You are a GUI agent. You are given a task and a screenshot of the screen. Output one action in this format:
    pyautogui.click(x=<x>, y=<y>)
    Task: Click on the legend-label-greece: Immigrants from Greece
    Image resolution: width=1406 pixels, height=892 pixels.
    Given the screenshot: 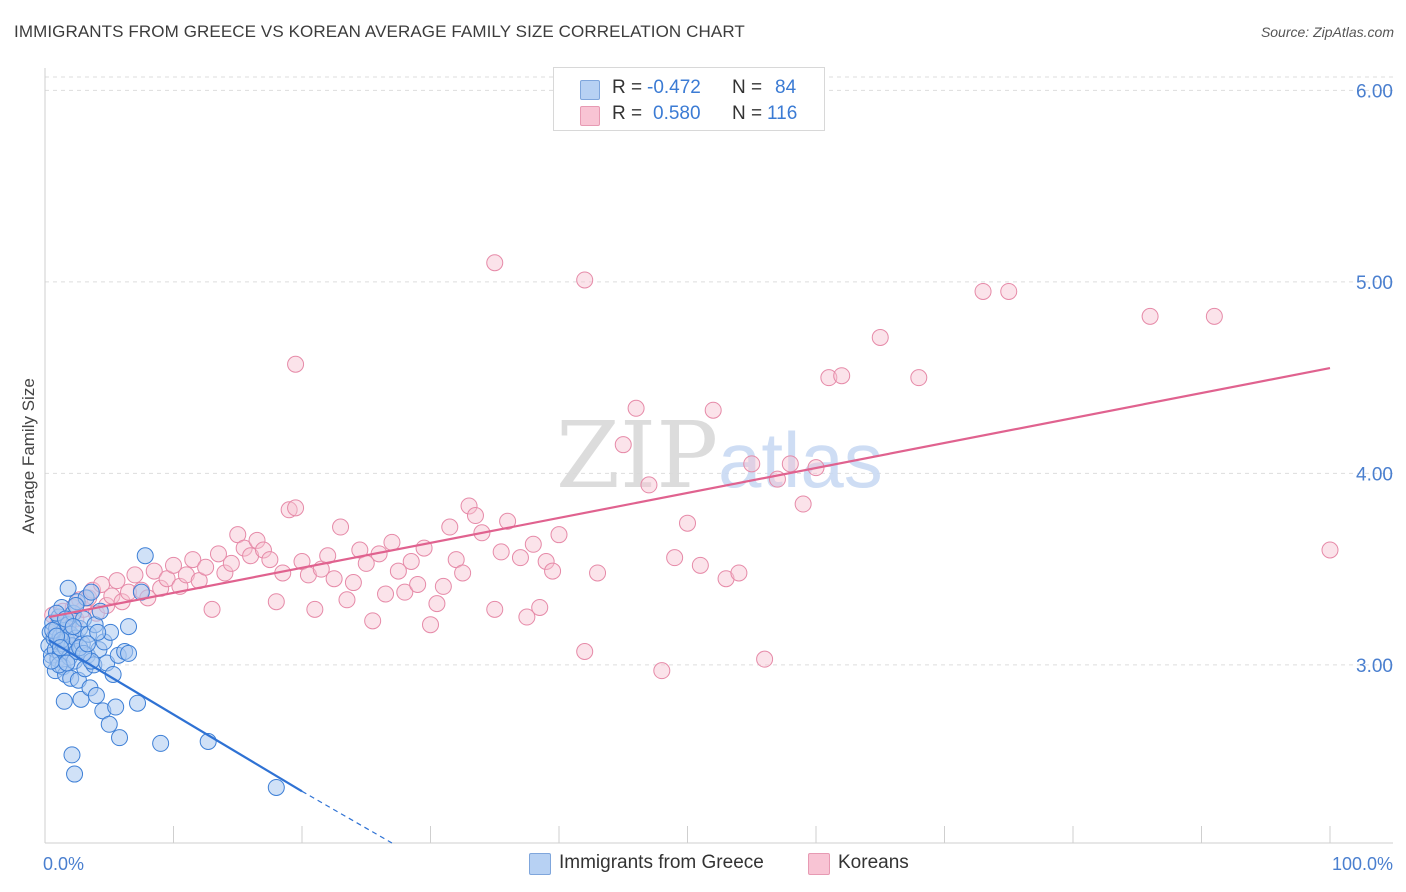 What is the action you would take?
    pyautogui.click(x=661, y=862)
    